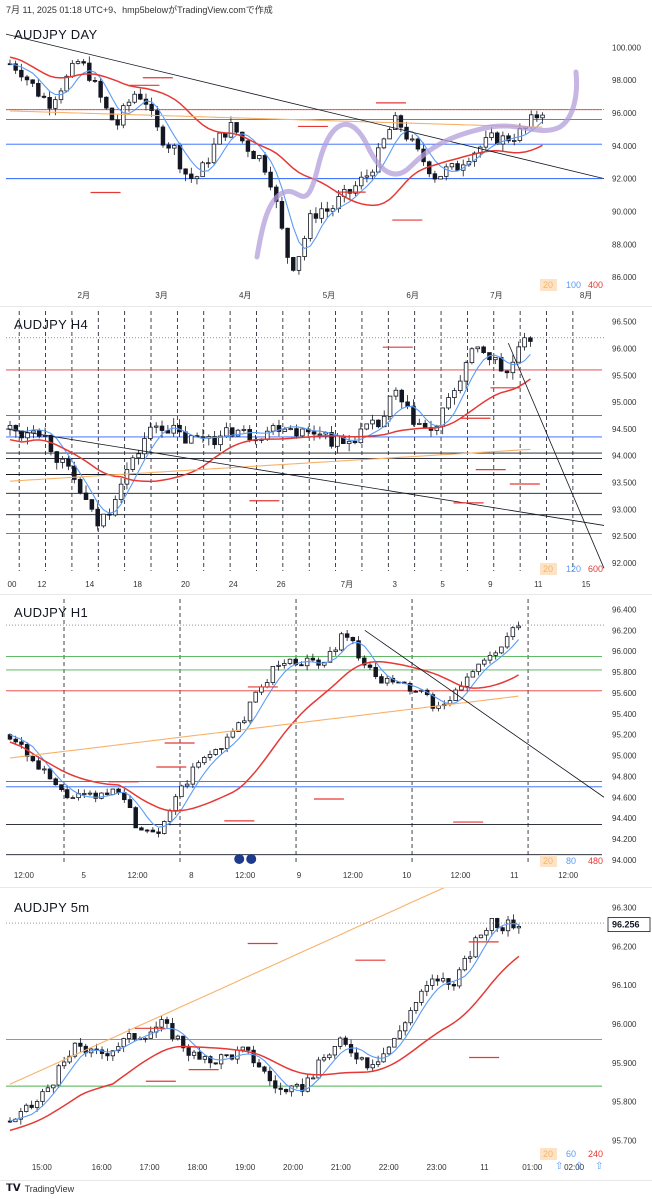 The width and height of the screenshot is (652, 1199). What do you see at coordinates (197, 1167) in the screenshot?
I see `x-tick-label: 18:00` at bounding box center [197, 1167].